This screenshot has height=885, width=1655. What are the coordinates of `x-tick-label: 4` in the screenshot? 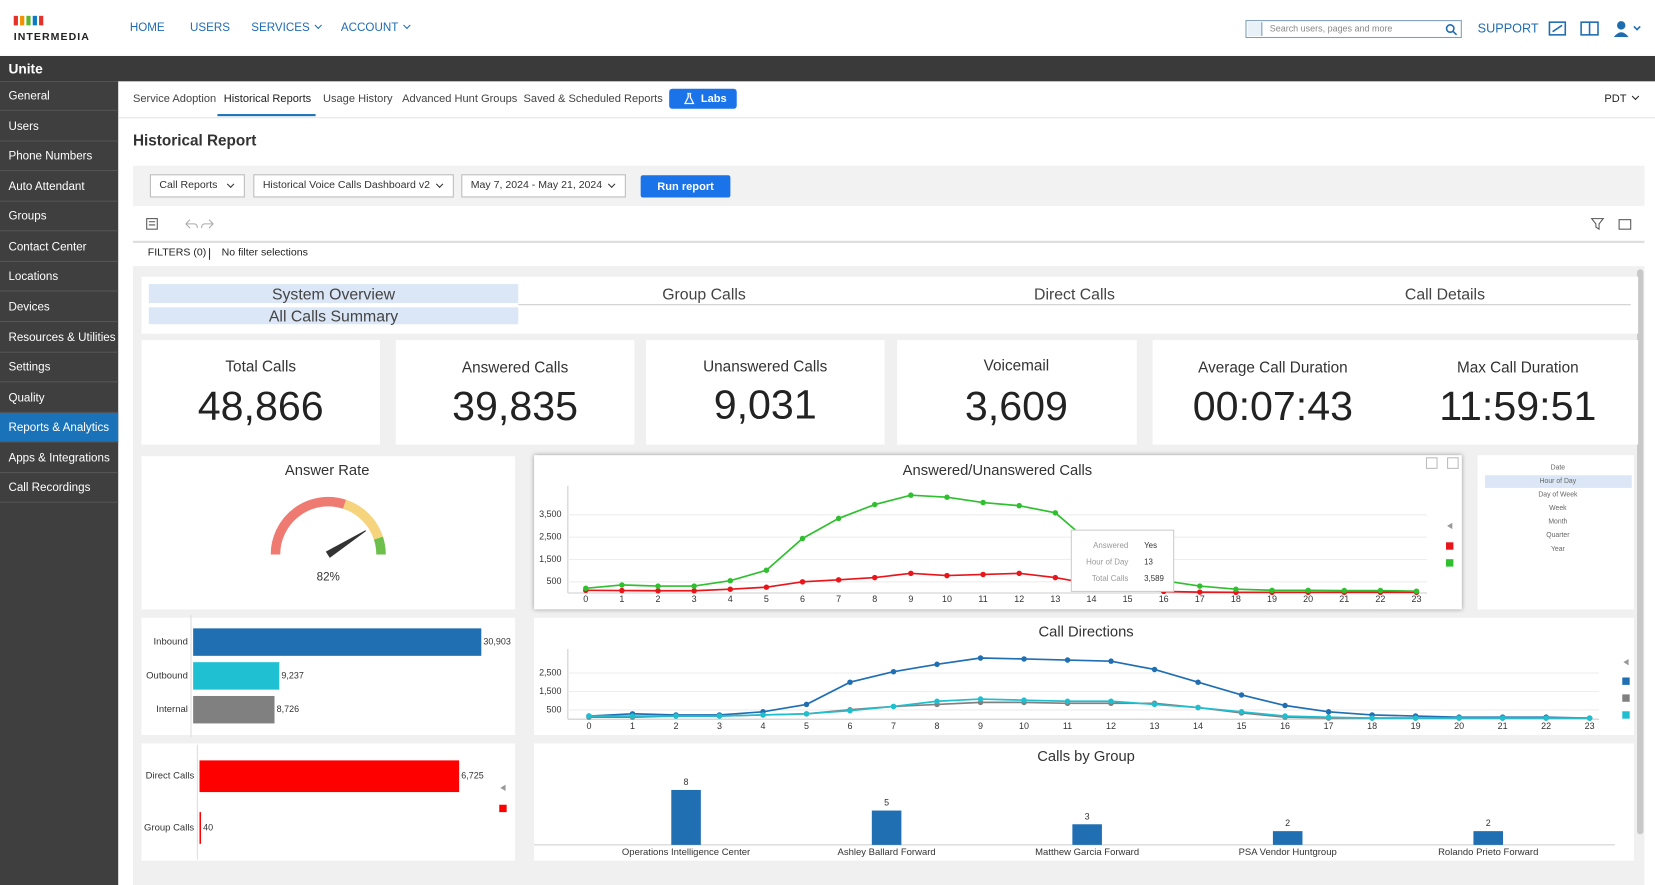 It's located at (762, 726).